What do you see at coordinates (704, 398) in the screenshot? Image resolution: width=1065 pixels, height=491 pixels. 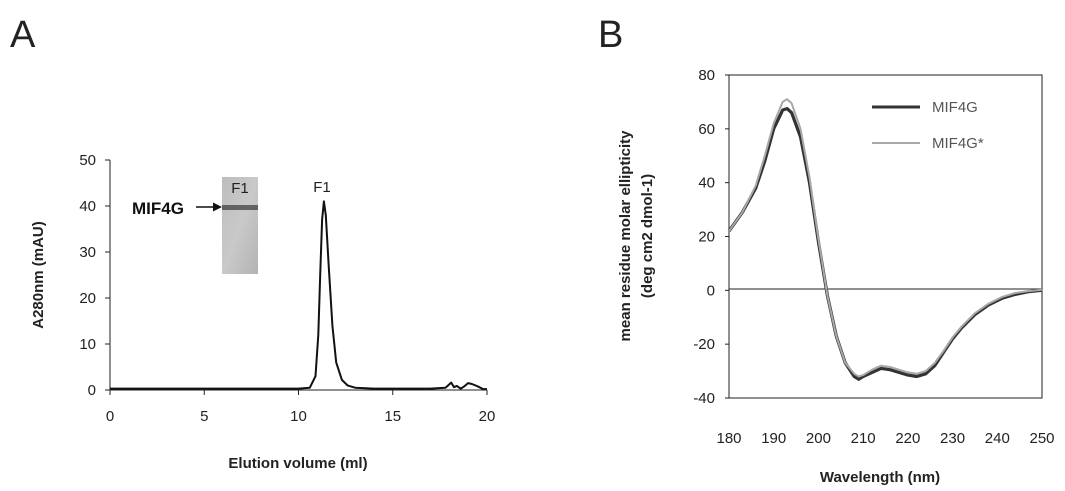 I see `chart-b-y-tick-label: -40` at bounding box center [704, 398].